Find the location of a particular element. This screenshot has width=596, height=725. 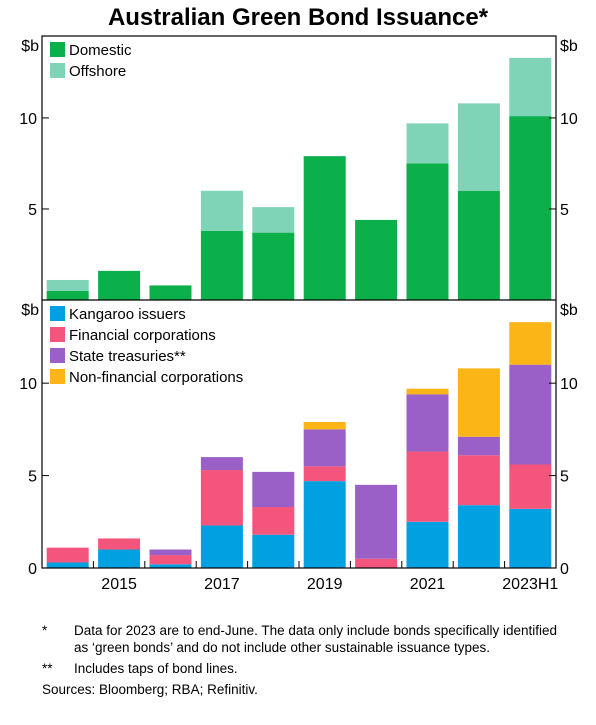

bottom-unit-right: $b is located at coordinates (569, 310).